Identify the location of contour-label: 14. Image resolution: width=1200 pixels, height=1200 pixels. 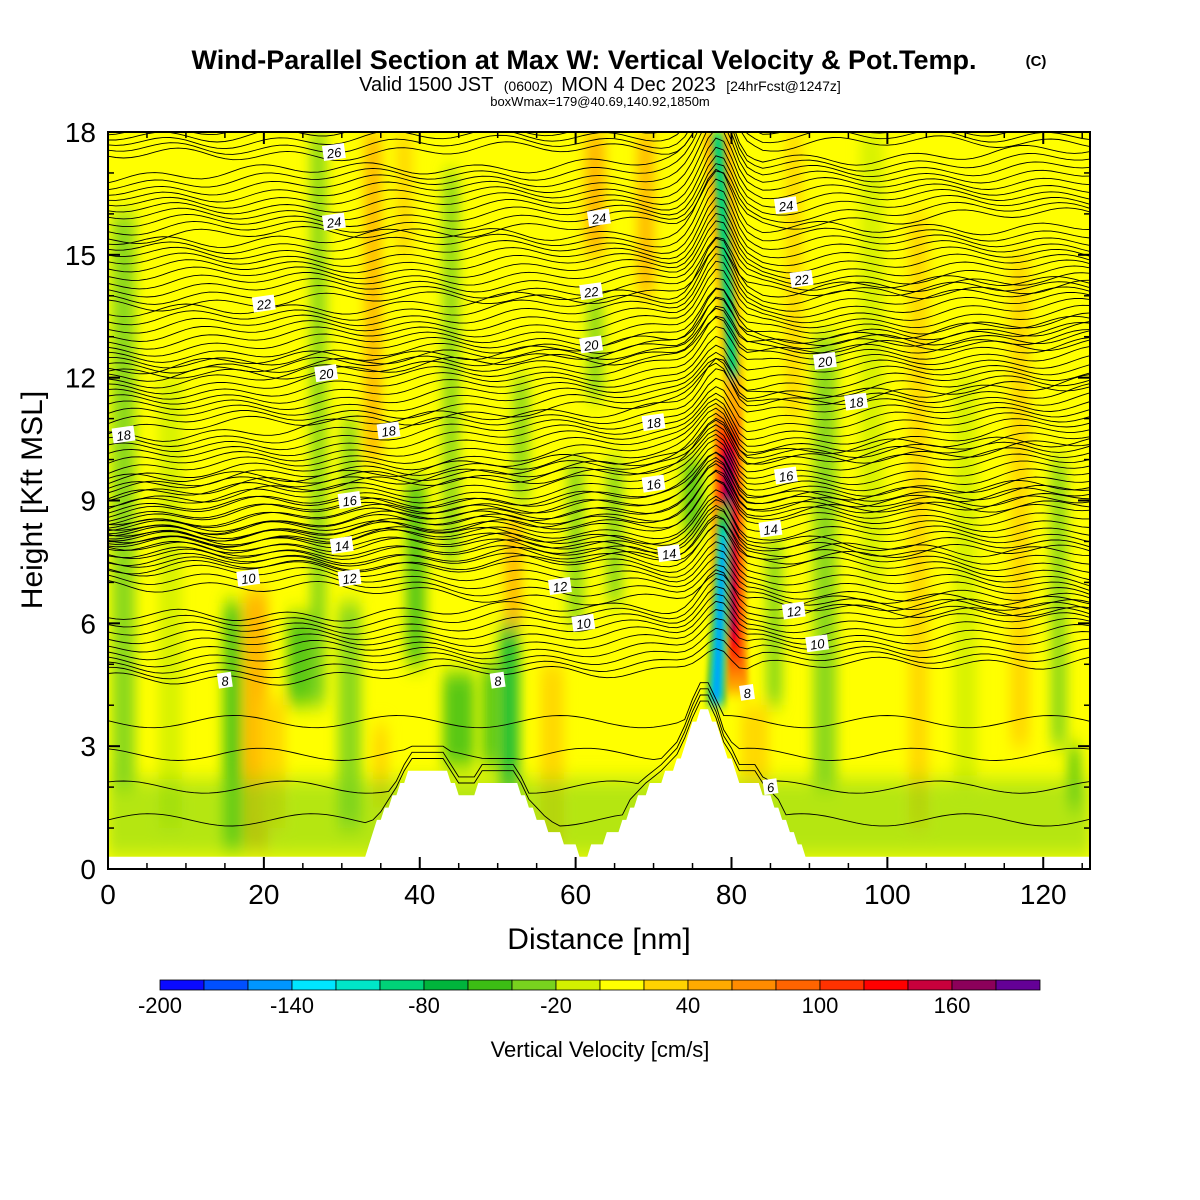
(669, 553).